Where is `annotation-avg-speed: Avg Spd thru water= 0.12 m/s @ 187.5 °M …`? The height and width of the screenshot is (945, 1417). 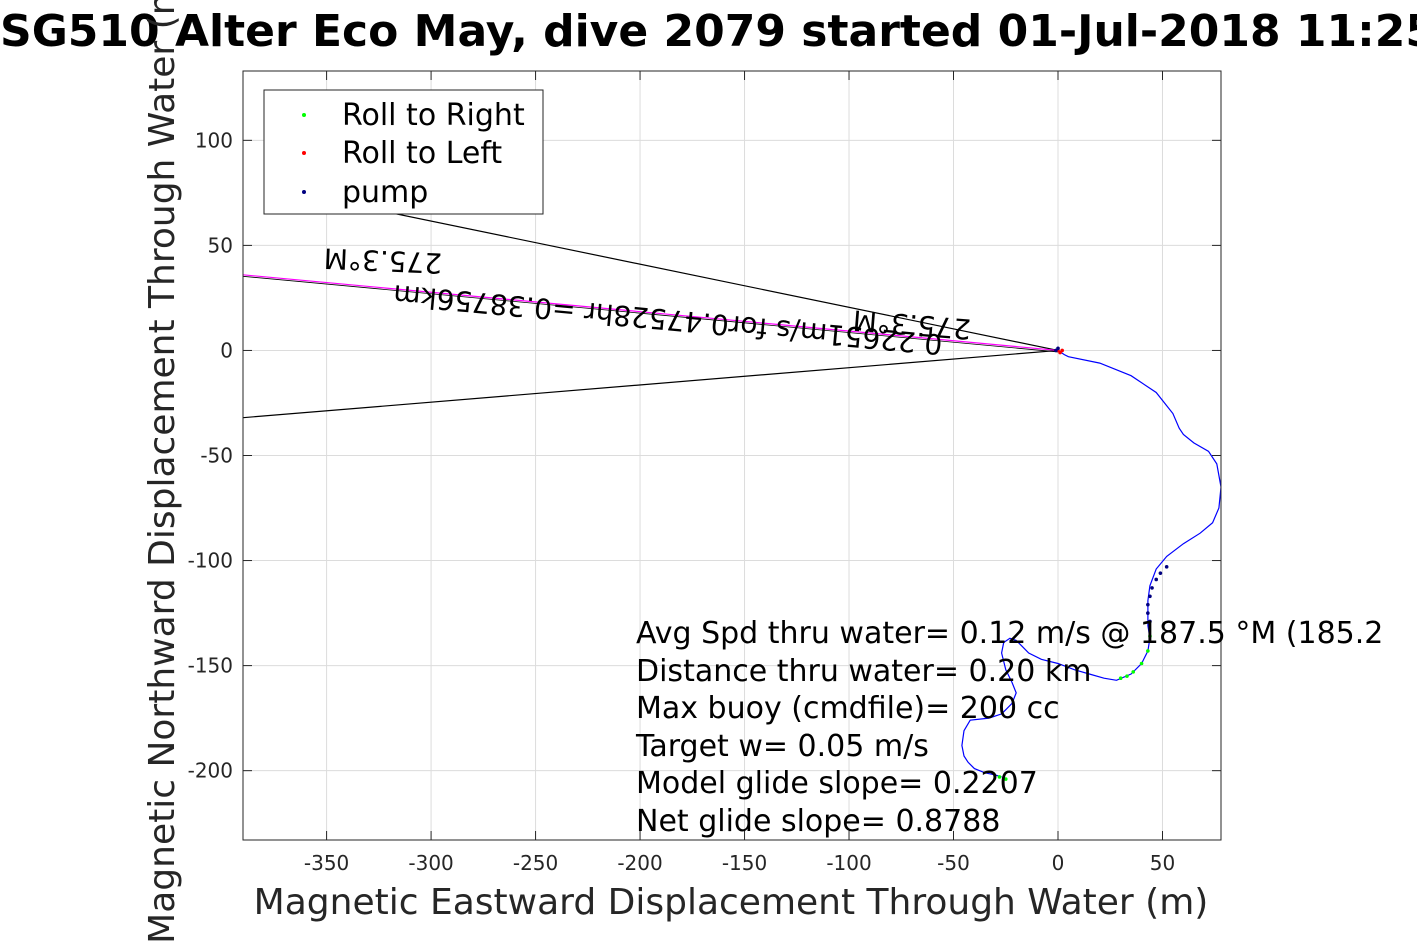
annotation-avg-speed: Avg Spd thru water= 0.12 m/s @ 187.5 °M … is located at coordinates (1009, 633).